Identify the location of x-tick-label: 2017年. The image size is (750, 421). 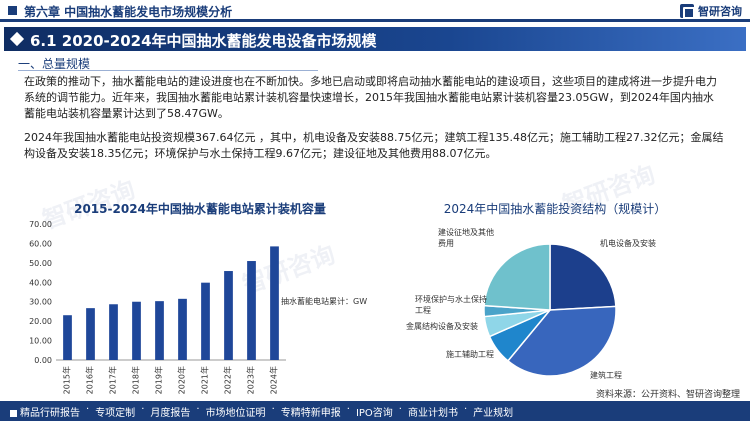
(113, 380).